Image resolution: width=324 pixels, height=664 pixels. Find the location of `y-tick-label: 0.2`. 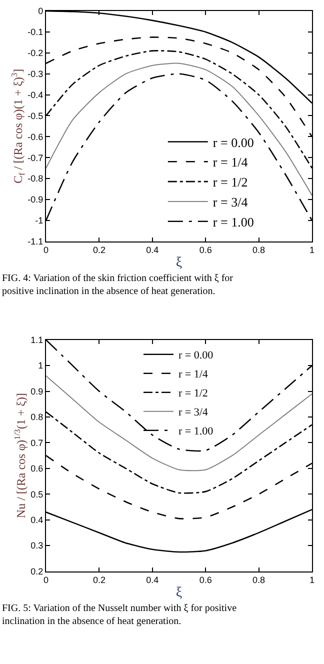

y-tick-label: 0.2 is located at coordinates (37, 571).